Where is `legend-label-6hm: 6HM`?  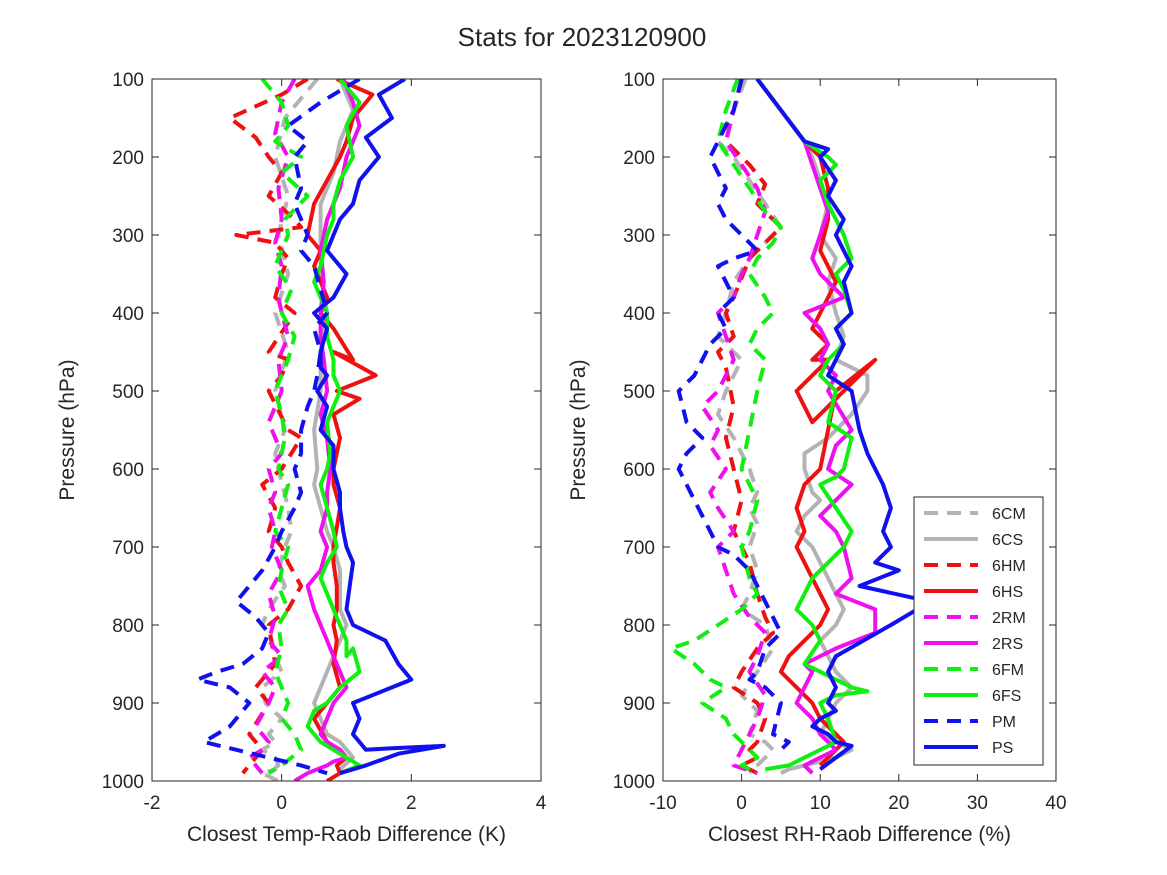
legend-label-6hm: 6HM is located at coordinates (1009, 566).